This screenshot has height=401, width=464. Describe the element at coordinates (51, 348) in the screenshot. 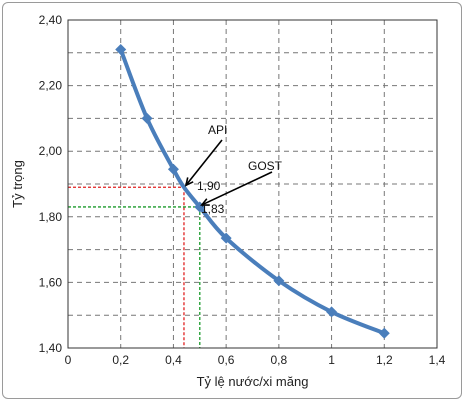

I see `y-tick-label: 1,40` at that location.